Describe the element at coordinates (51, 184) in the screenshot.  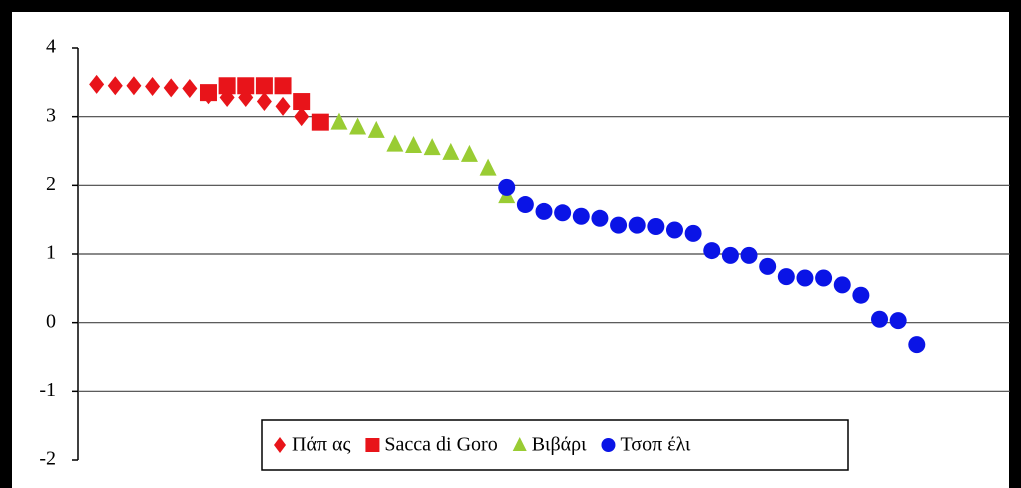
I see `y-tick-label: 2` at that location.